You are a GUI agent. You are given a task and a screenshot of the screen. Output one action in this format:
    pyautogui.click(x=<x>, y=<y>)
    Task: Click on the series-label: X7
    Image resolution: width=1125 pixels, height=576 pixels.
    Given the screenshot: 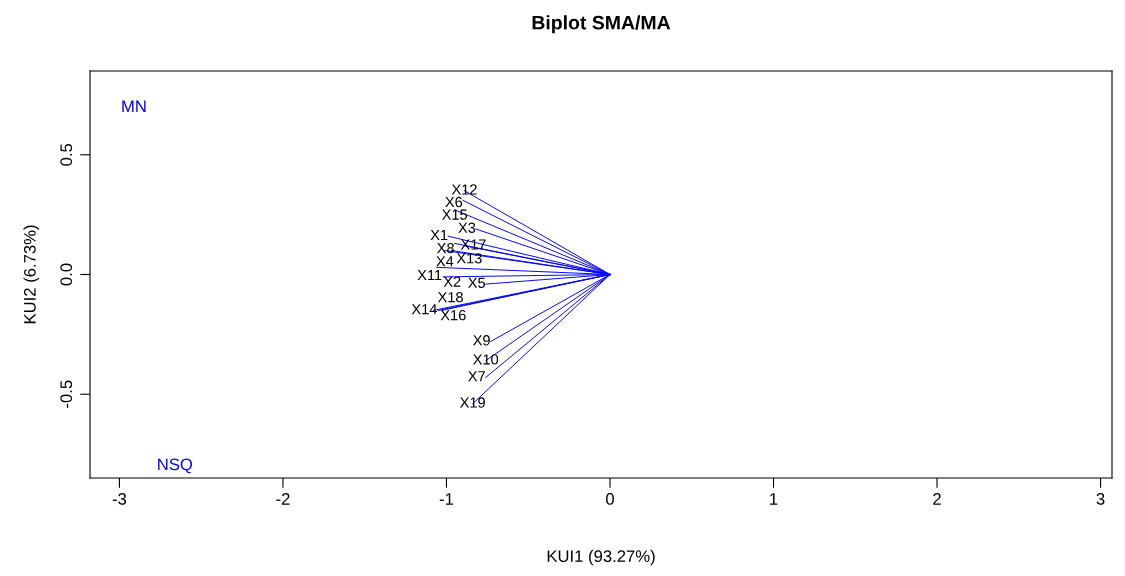 What is the action you would take?
    pyautogui.click(x=476, y=376)
    